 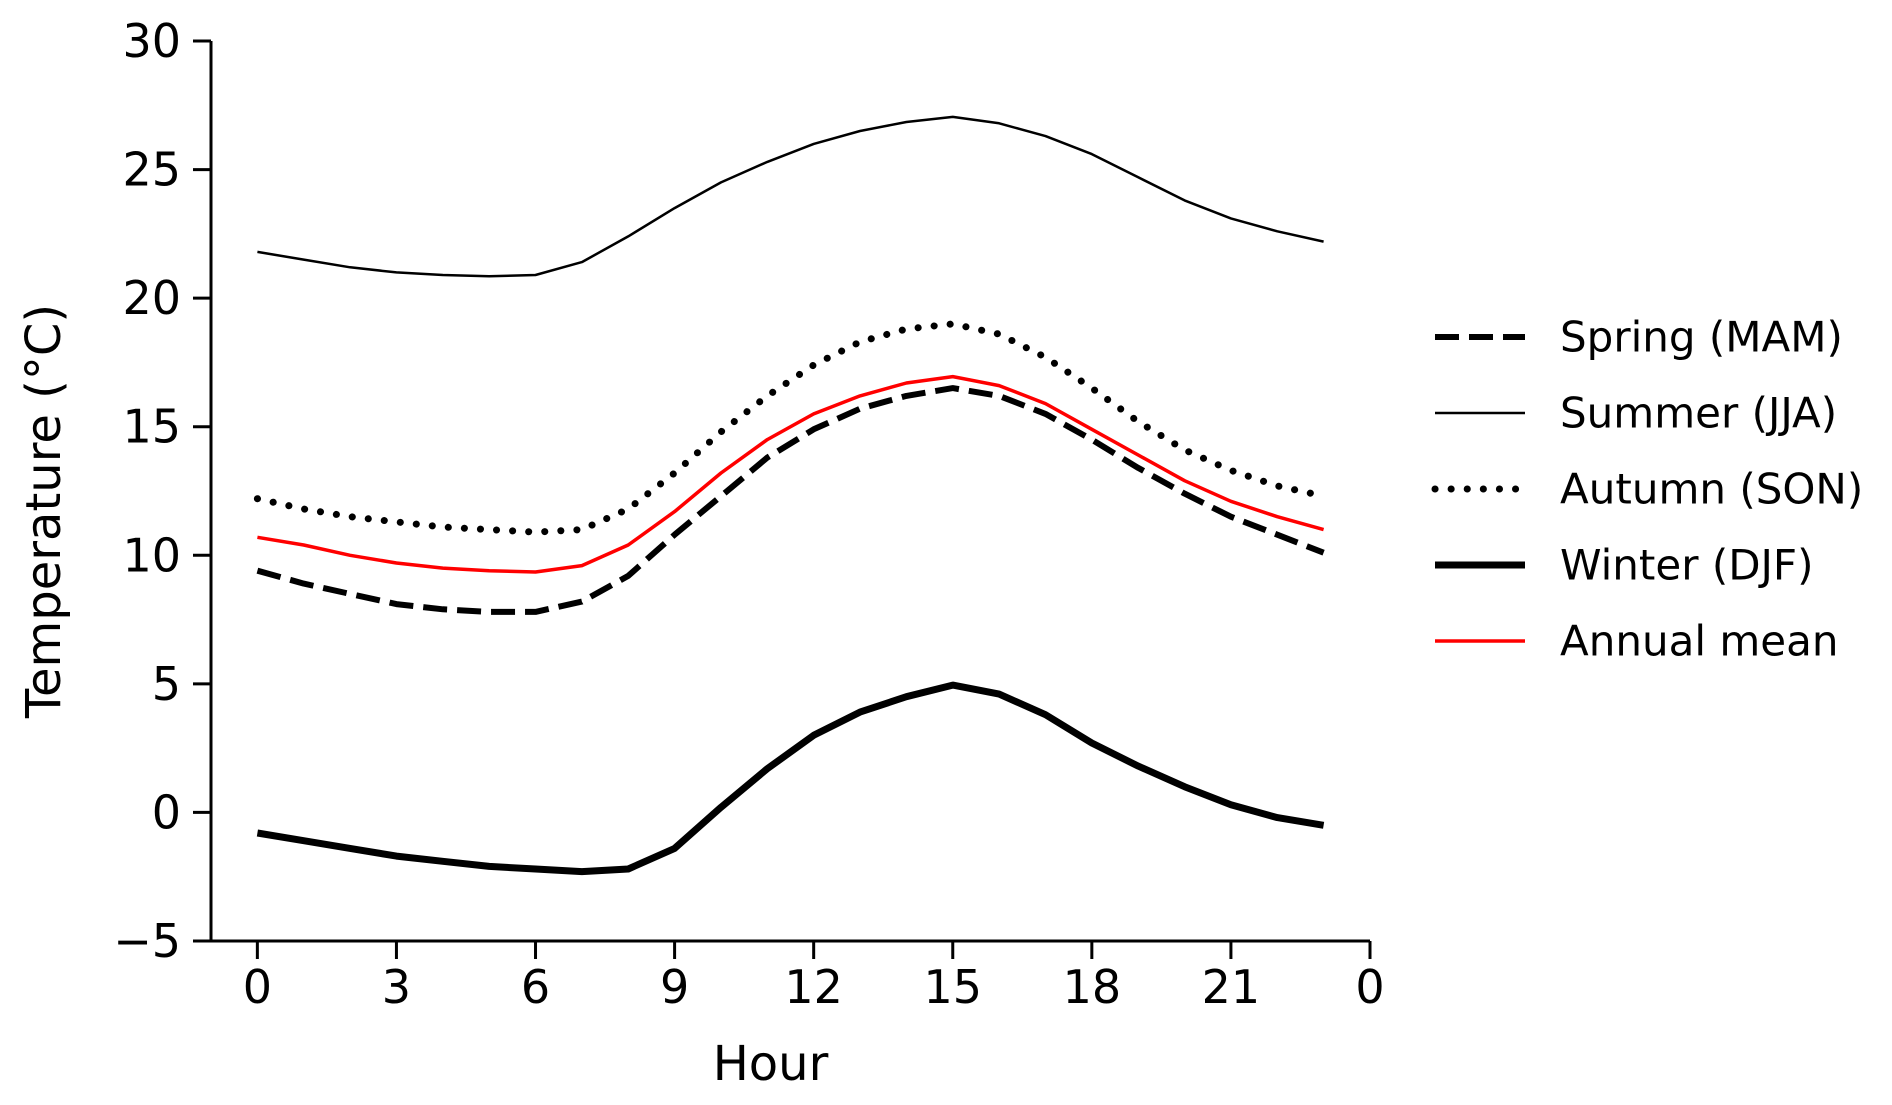 I want to click on x-tick-label: 3, so click(x=396, y=987).